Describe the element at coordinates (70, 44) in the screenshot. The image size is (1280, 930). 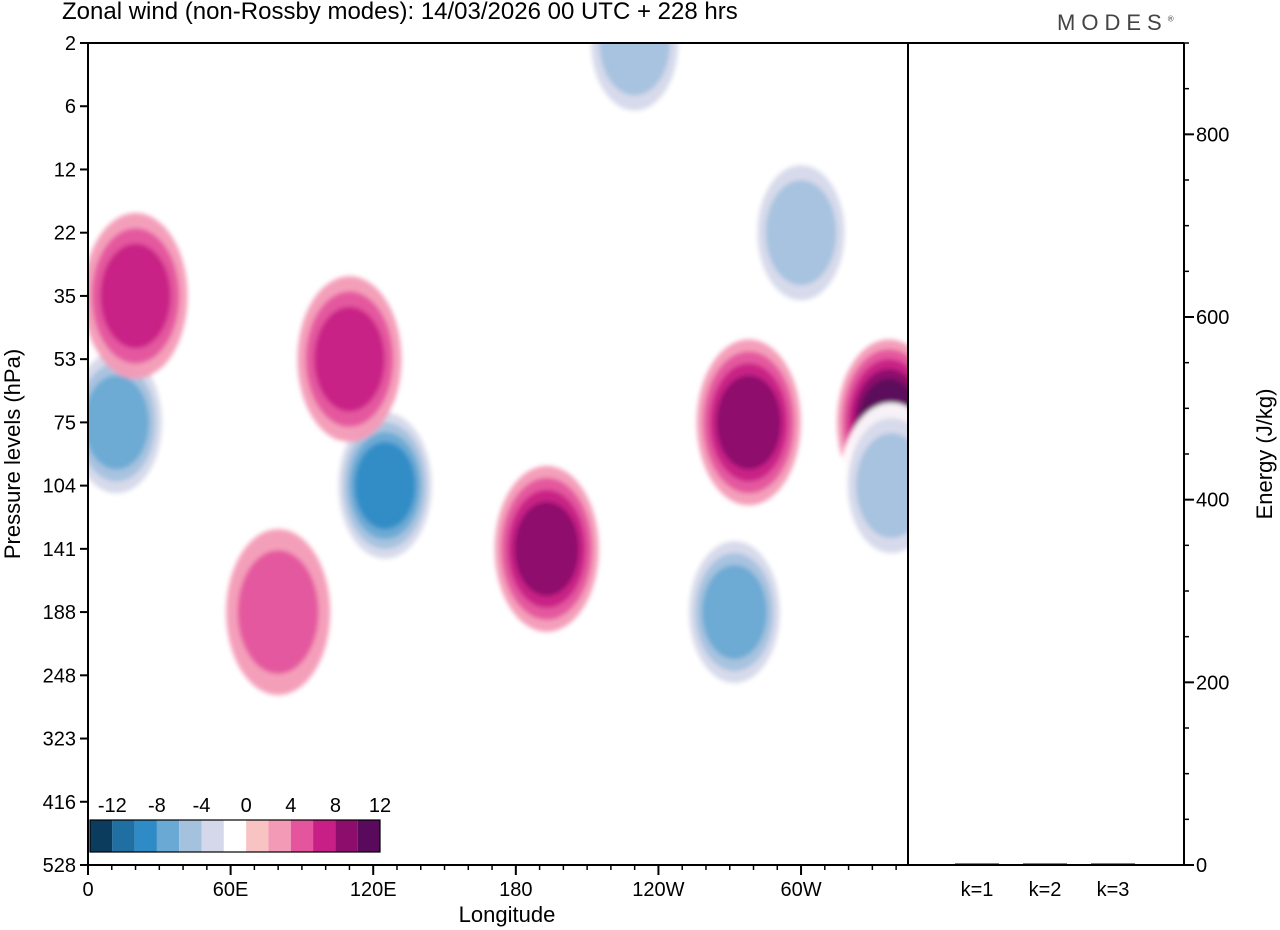
I see `y-tick-label-2: 2` at that location.